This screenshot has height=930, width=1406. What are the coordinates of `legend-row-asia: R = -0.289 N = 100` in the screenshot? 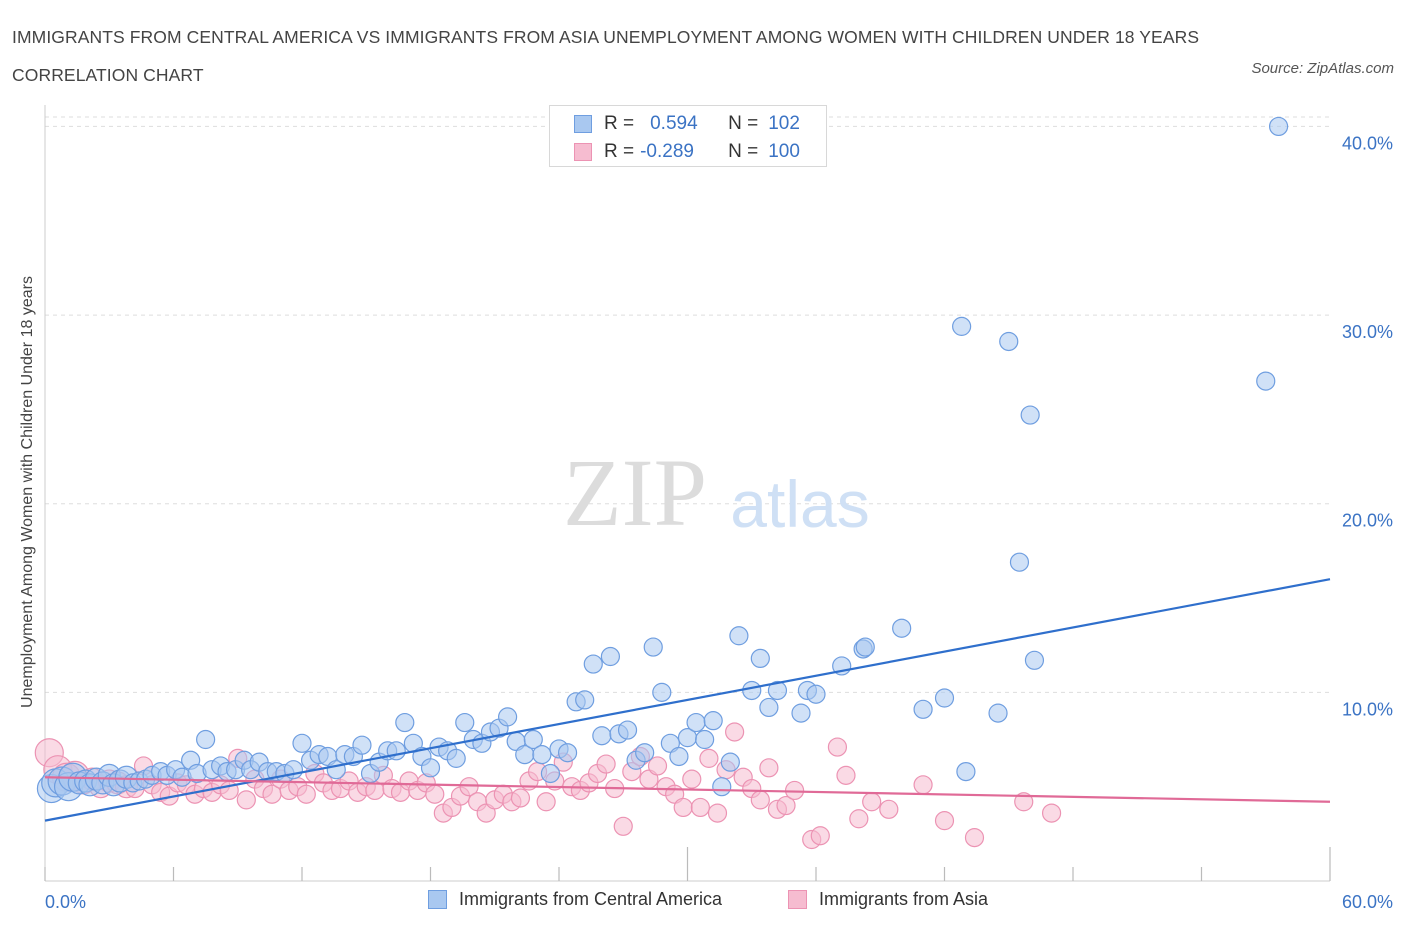 It's located at (687, 152).